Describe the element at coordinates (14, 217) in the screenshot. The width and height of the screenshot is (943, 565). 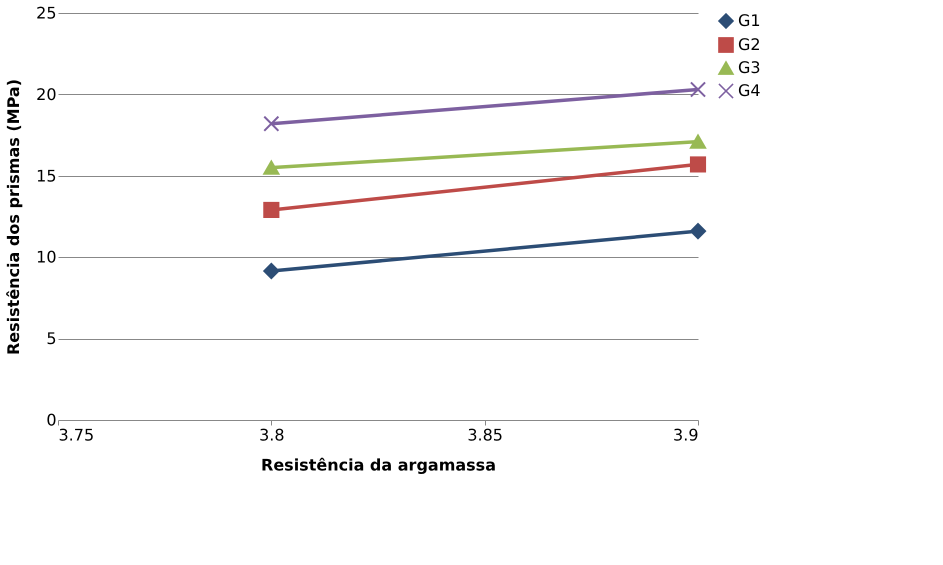
I see `y-axis-title: Resistência dos prismas (MPa)` at that location.